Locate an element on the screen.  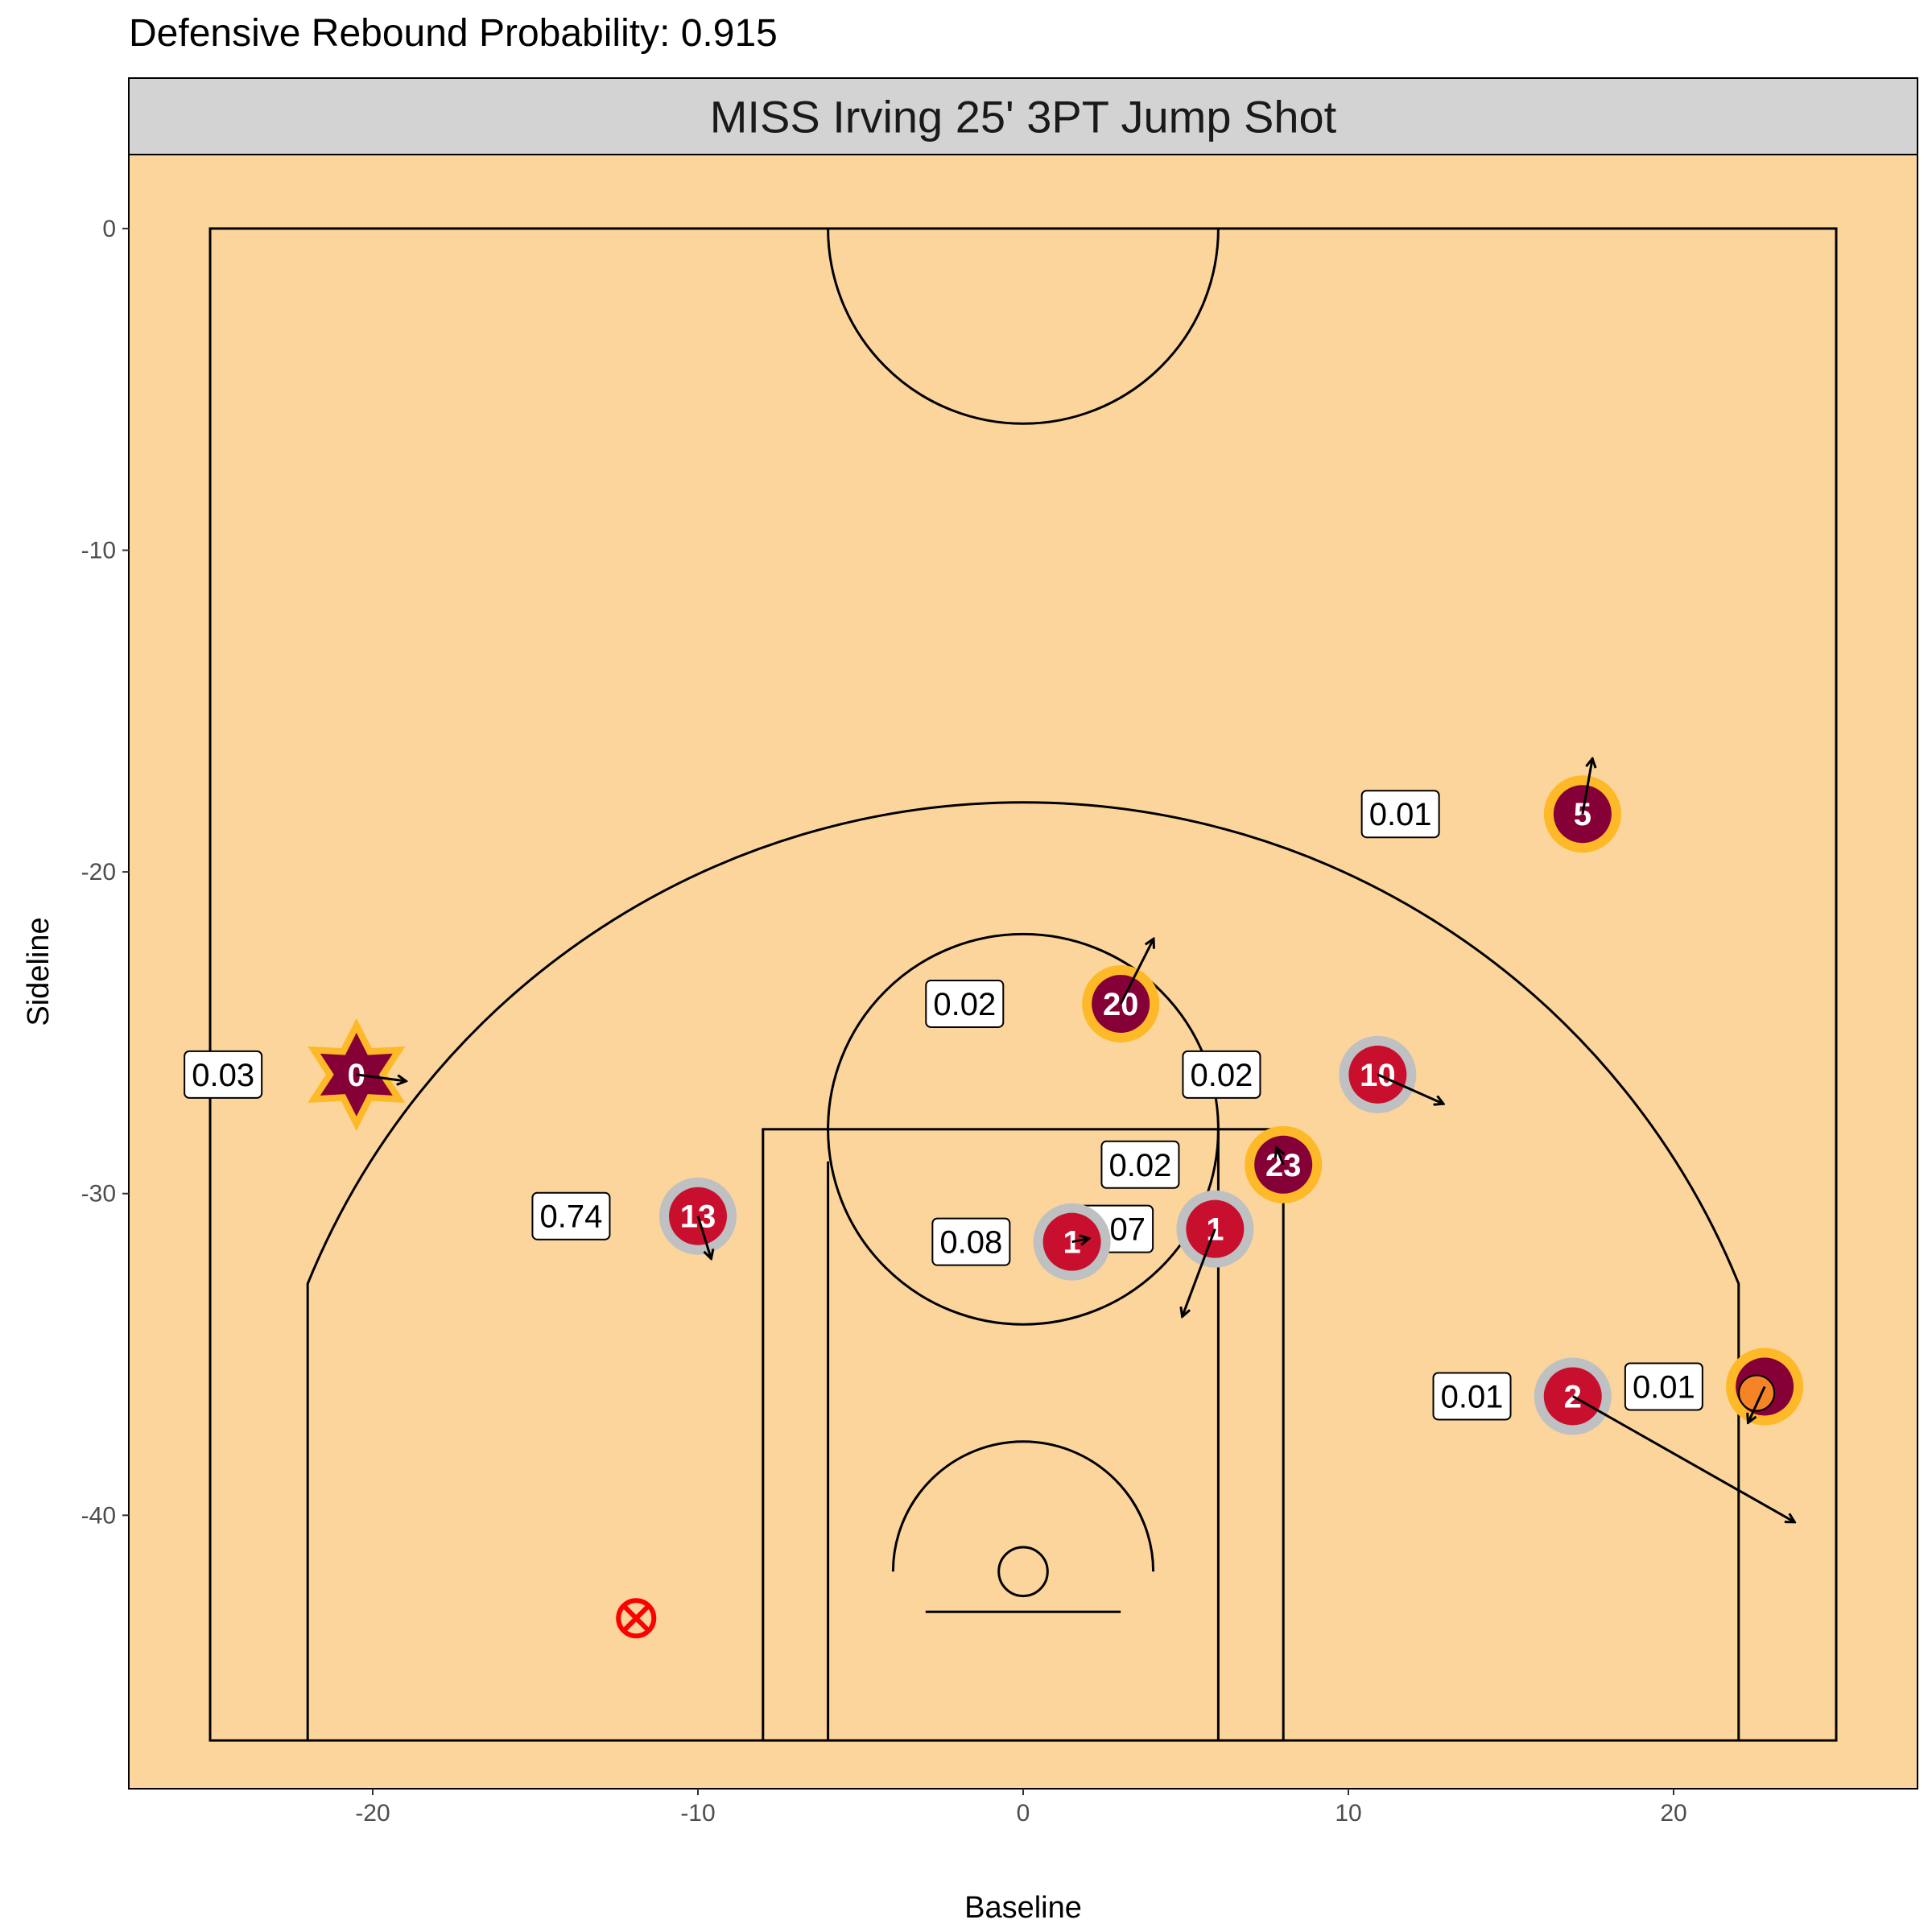
player-number: 5 is located at coordinates (1582, 814).